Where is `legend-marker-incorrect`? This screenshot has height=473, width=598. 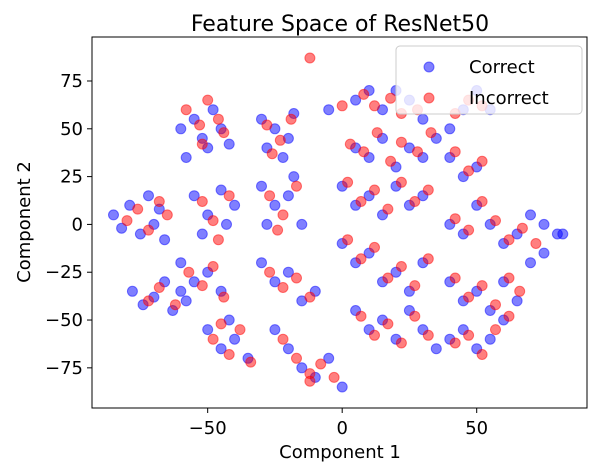 legend-marker-incorrect is located at coordinates (429, 98).